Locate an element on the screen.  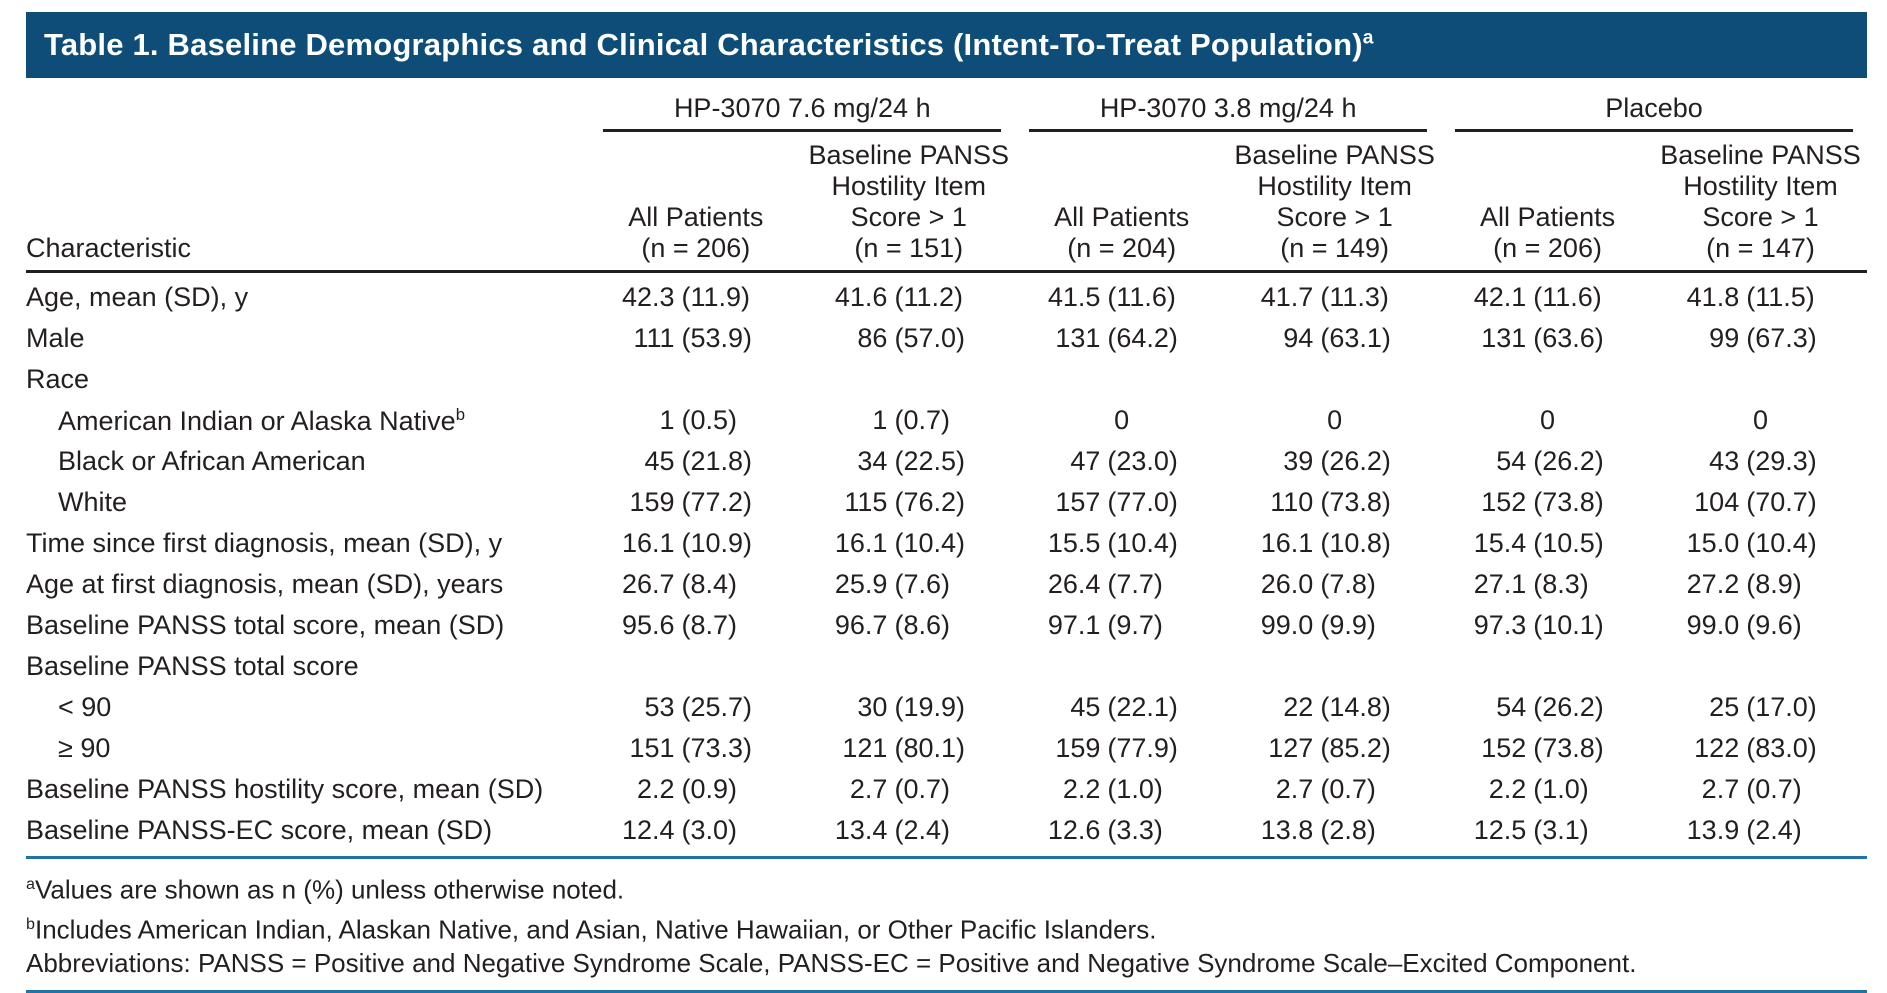
data-cell-content: 152 (73.8) is located at coordinates (1547, 502).